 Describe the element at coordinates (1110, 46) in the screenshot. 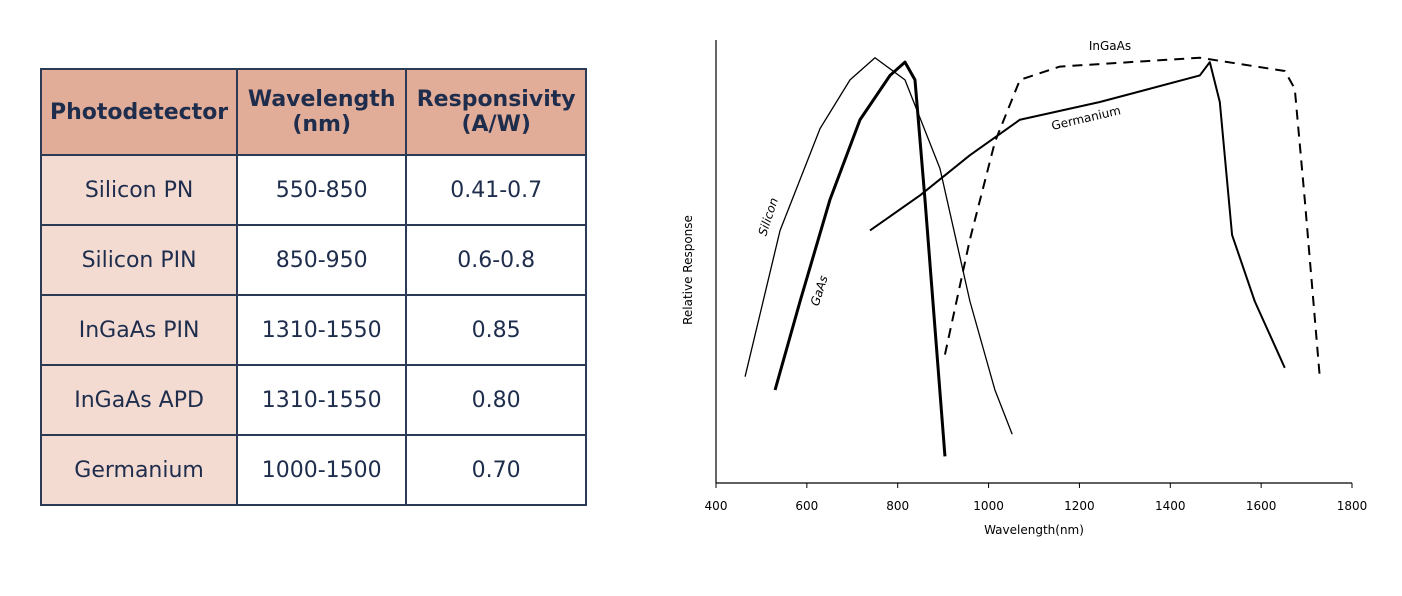

I see `line-label: InGaAs` at that location.